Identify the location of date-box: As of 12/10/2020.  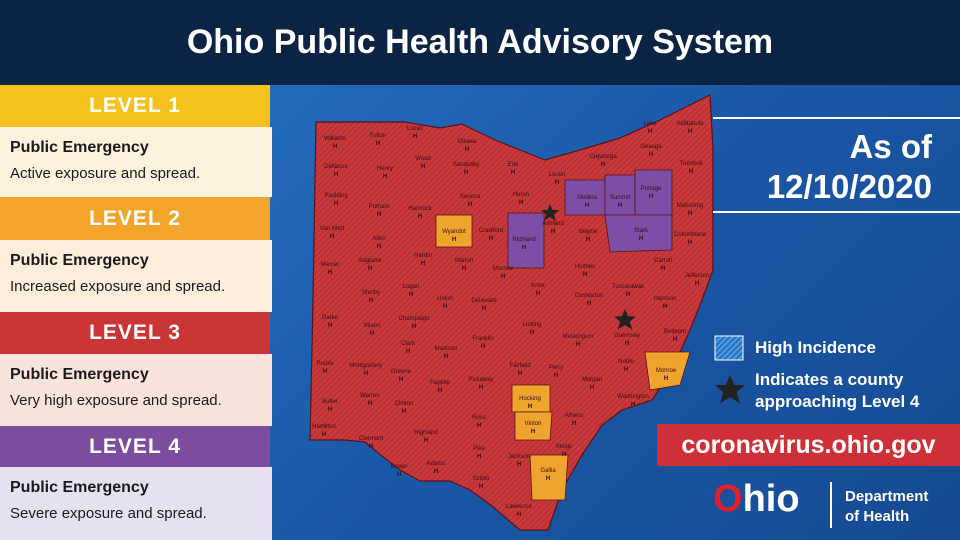
(836, 165).